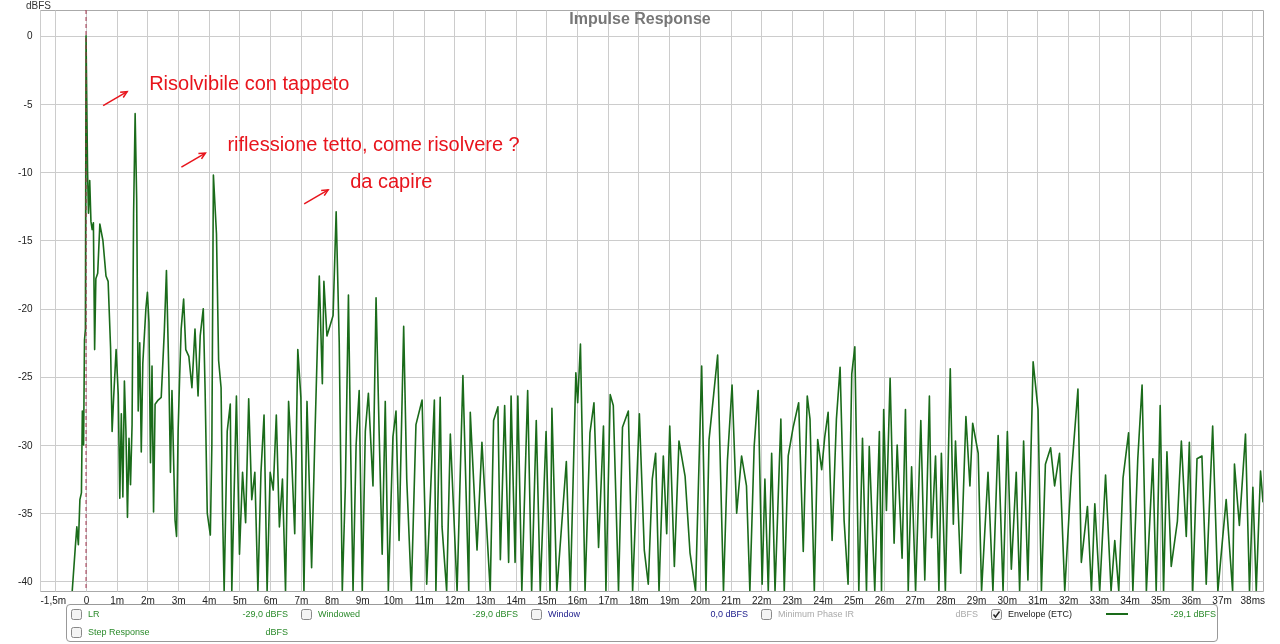 This screenshot has width=1280, height=644. I want to click on x-tick-label: 11m, so click(424, 600).